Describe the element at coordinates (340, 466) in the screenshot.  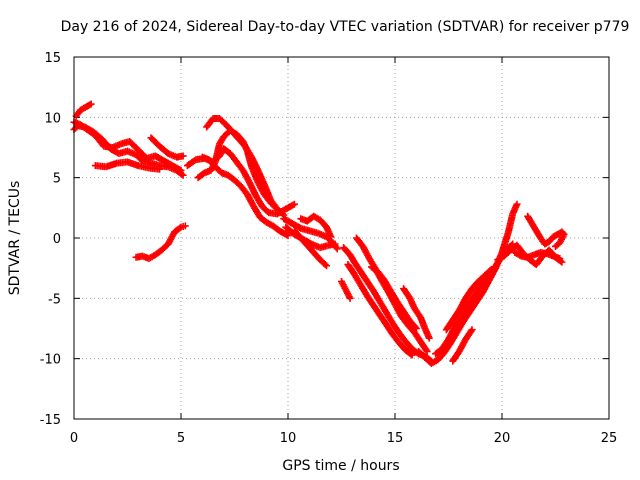
I see `x-axis-label: GPS time / hours` at that location.